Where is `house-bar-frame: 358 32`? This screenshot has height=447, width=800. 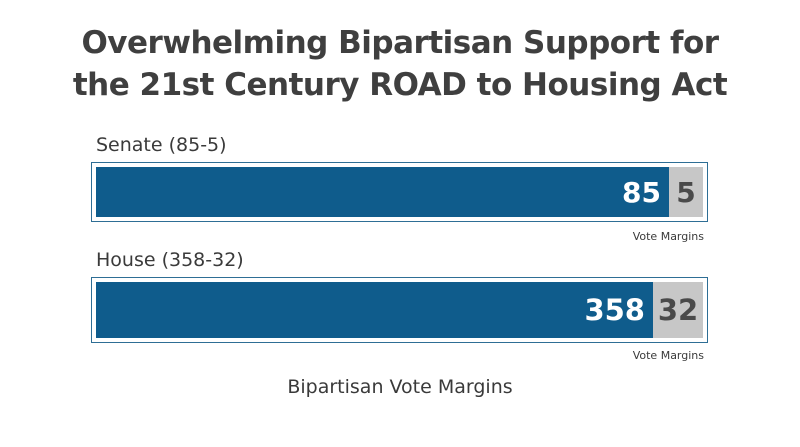 house-bar-frame: 358 32 is located at coordinates (399, 310).